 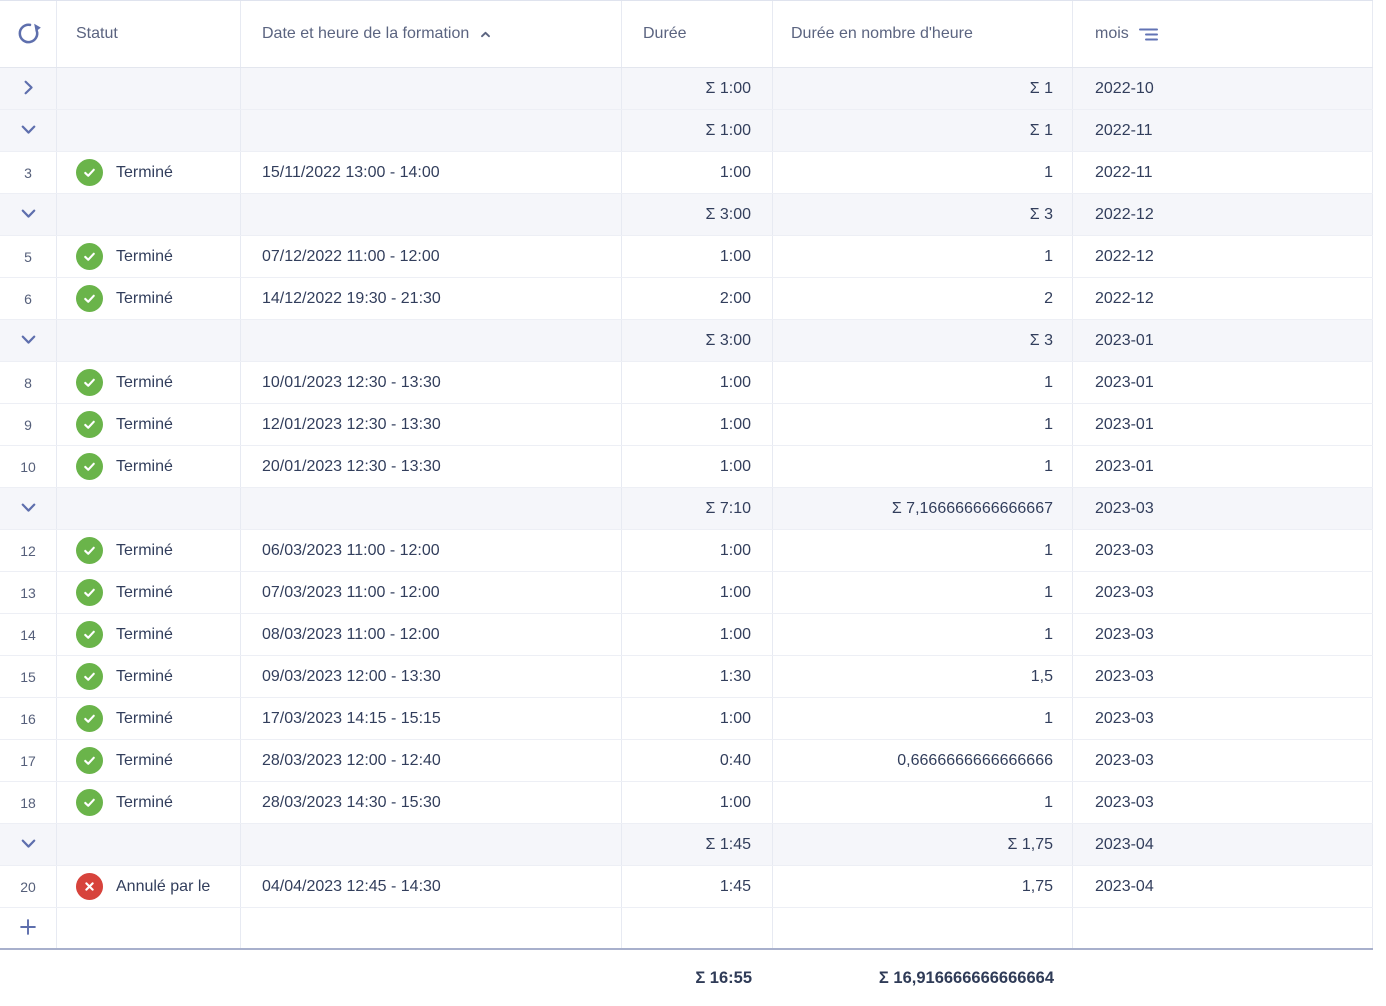 I want to click on column-header-duree: Durée, so click(x=697, y=34).